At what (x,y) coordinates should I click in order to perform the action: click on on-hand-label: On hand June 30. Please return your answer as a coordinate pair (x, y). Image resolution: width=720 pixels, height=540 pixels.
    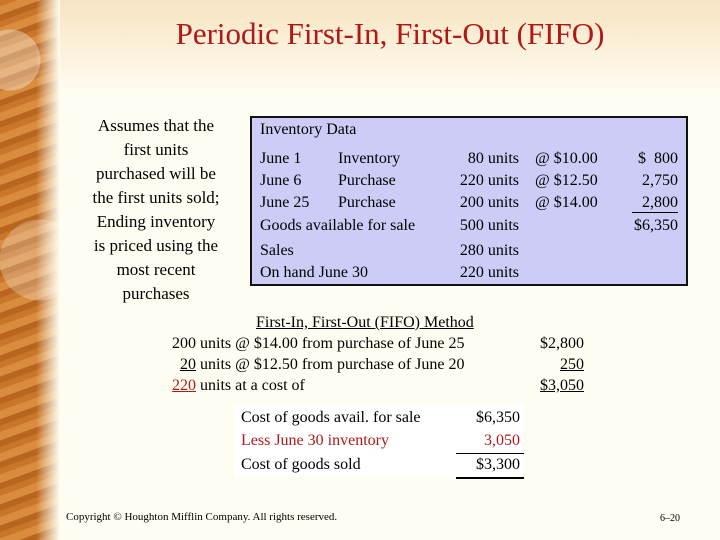
    Looking at the image, I should click on (314, 272).